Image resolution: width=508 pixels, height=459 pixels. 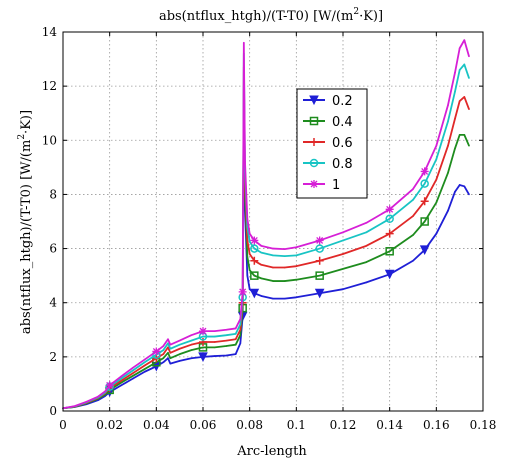 What do you see at coordinates (63, 425) in the screenshot?
I see `x-tick-label: 0` at bounding box center [63, 425].